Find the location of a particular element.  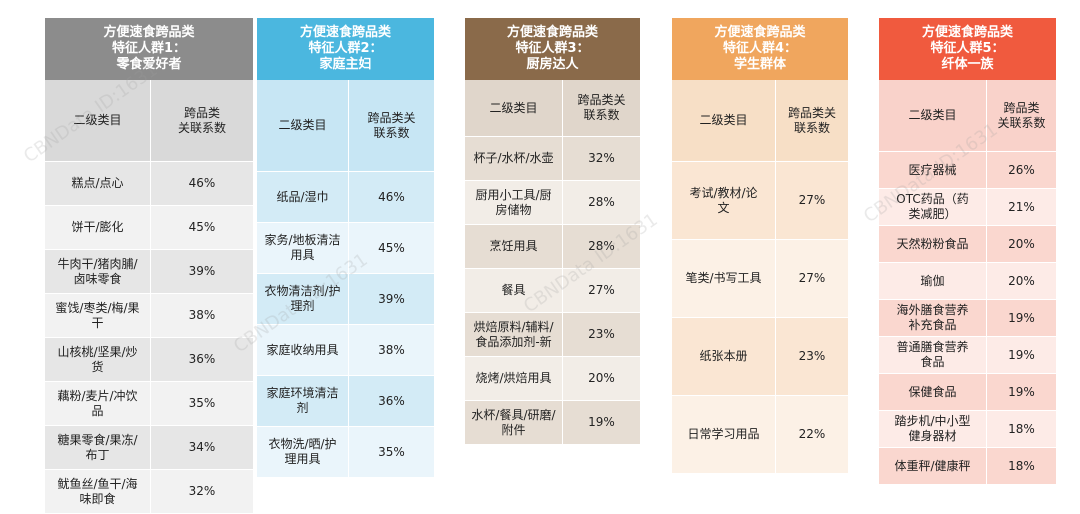

table-row: 海外膳食营养 补充食品 19% is located at coordinates (967, 318).